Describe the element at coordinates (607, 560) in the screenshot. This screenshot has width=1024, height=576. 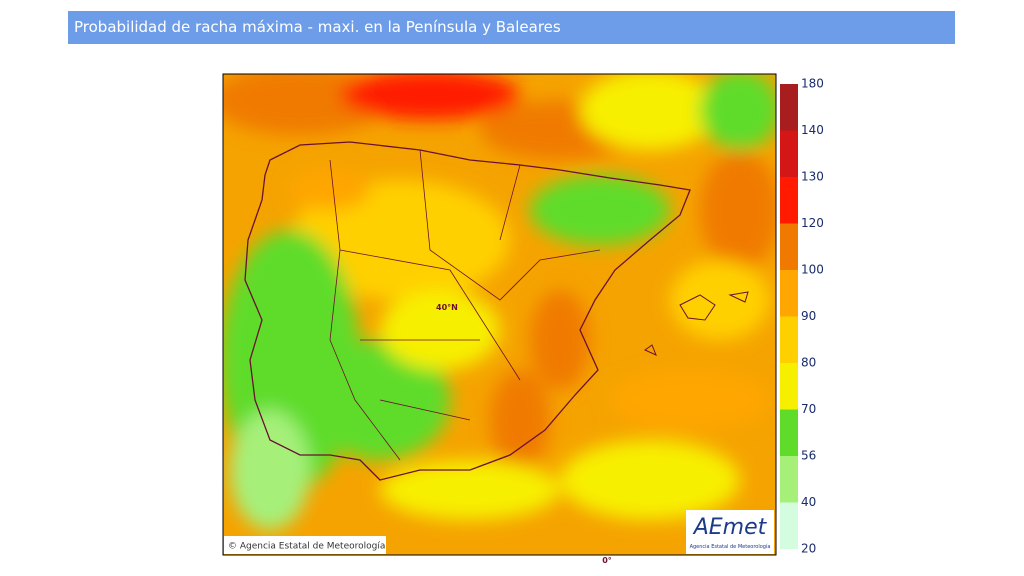
I see `lon-label: 0°` at that location.